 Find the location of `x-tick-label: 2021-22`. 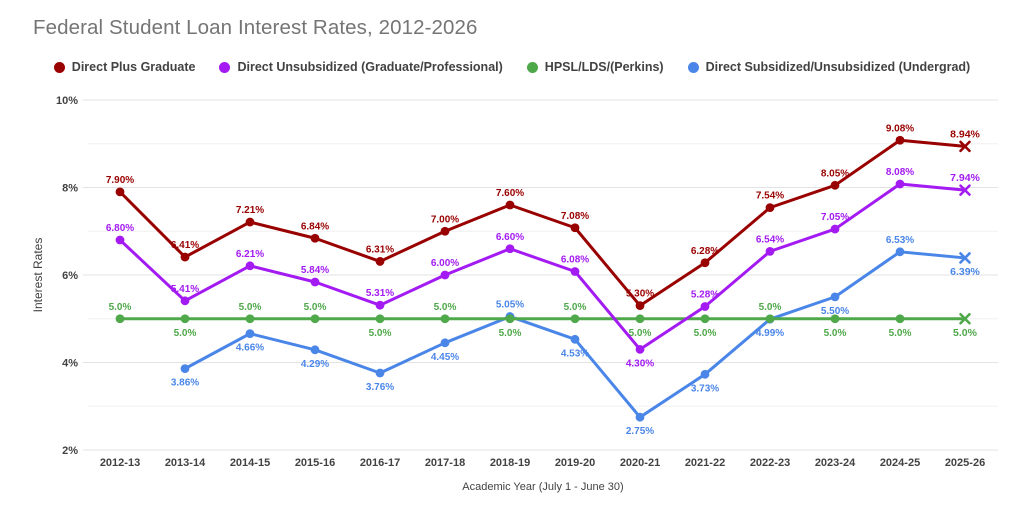

x-tick-label: 2021-22 is located at coordinates (705, 463).